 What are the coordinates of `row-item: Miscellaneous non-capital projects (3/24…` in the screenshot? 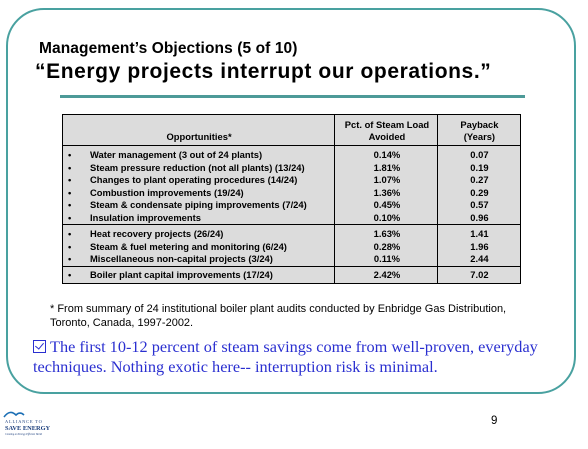 It's located at (181, 258).